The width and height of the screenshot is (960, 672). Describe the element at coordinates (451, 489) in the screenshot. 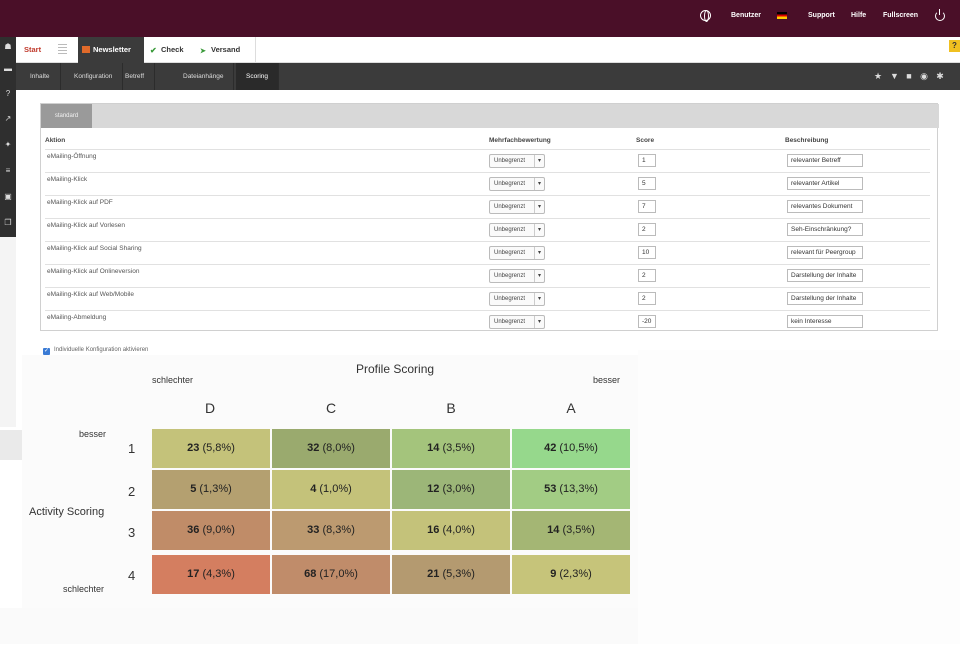

I see `matrix-cell: 12 (3,0%)` at that location.